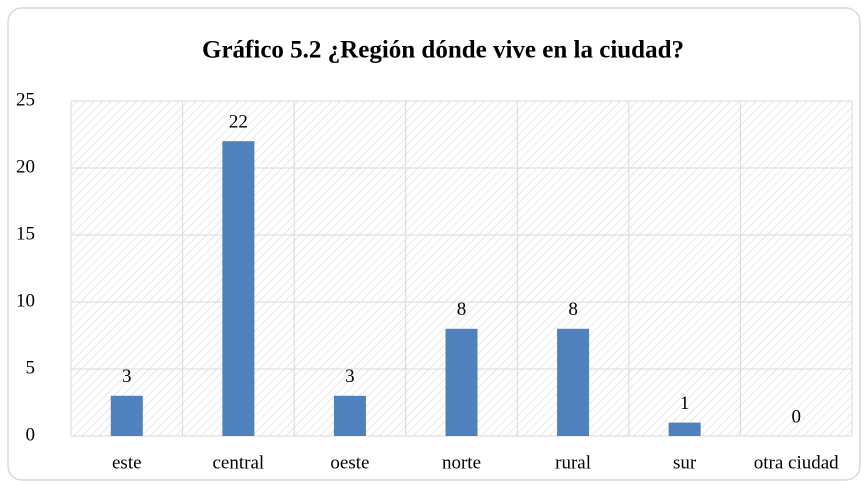 The image size is (867, 486). I want to click on y-tick-label: 15, so click(25, 233).